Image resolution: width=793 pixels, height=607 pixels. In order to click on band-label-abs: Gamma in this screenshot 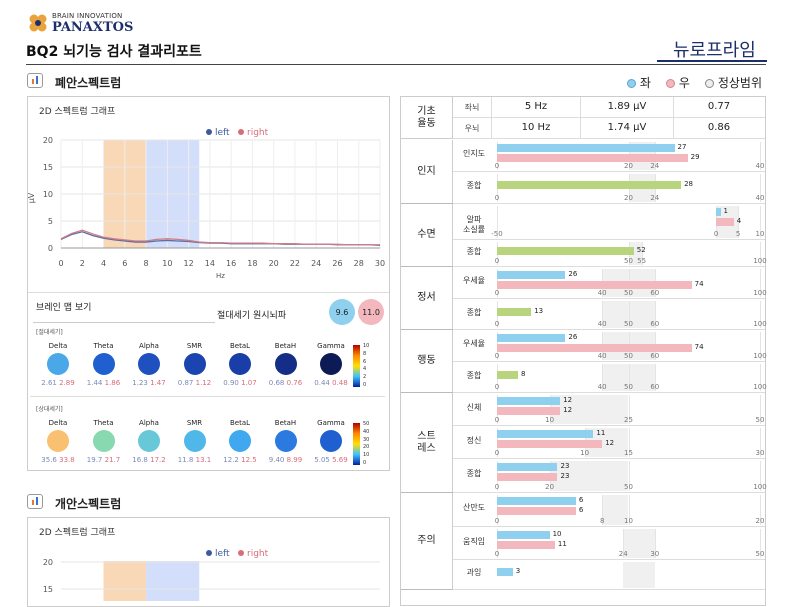, I will do `click(331, 346)`.